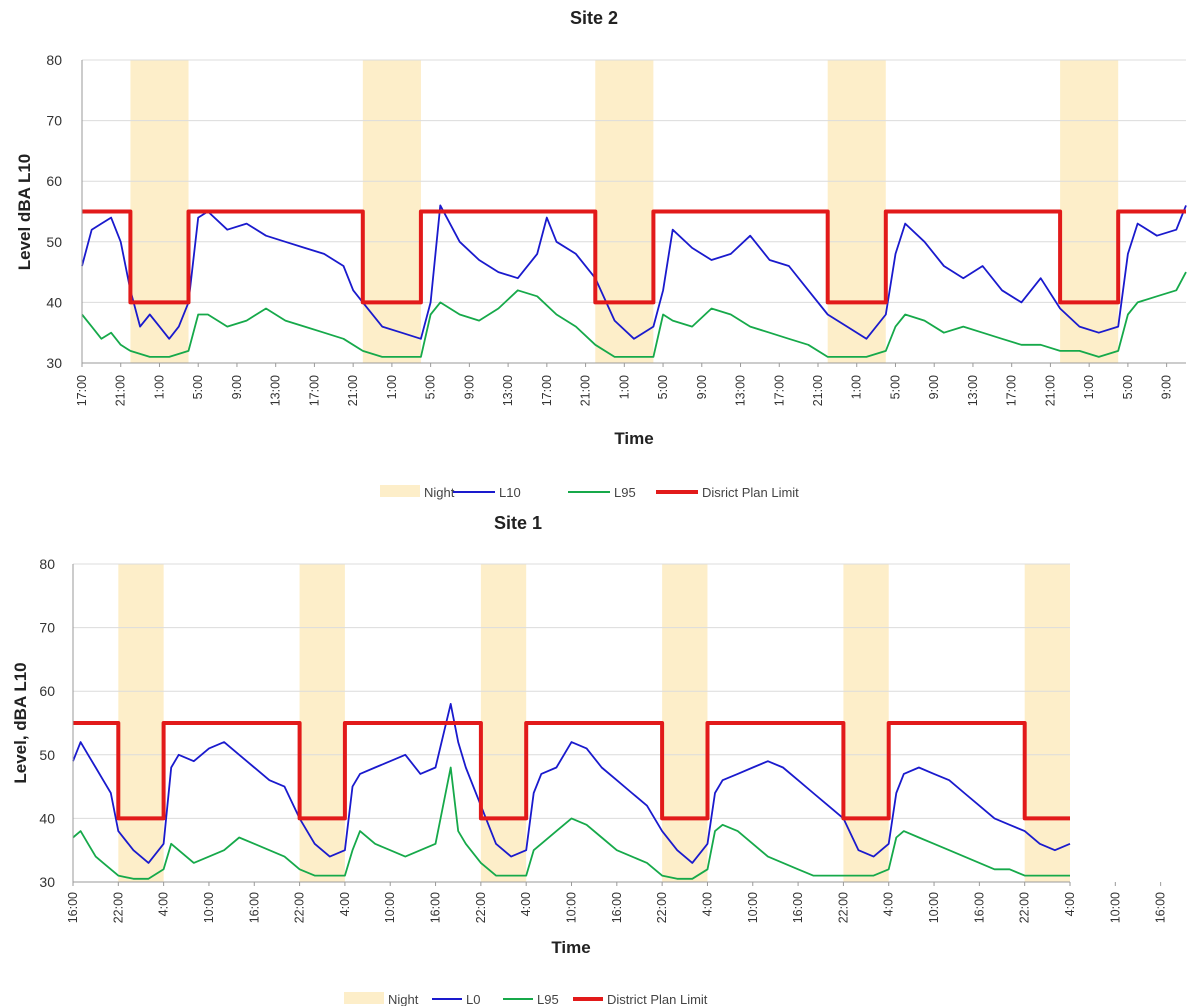  What do you see at coordinates (570, 947) in the screenshot?
I see `x-axis-title: Time` at bounding box center [570, 947].